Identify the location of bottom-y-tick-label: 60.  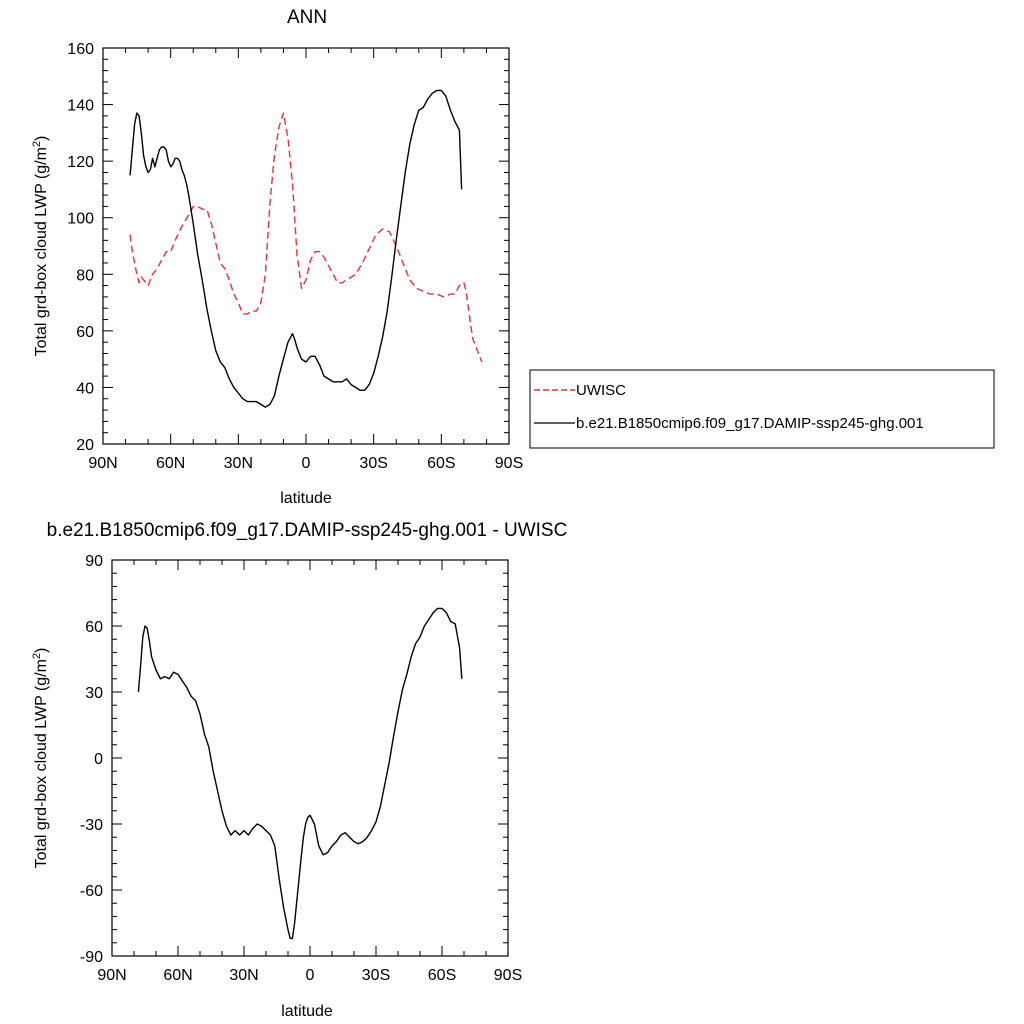
(94, 627).